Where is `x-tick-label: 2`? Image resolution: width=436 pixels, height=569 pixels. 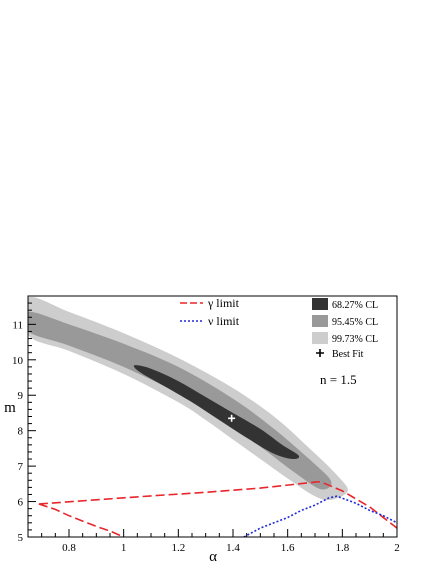
x-tick-label: 2 is located at coordinates (397, 548).